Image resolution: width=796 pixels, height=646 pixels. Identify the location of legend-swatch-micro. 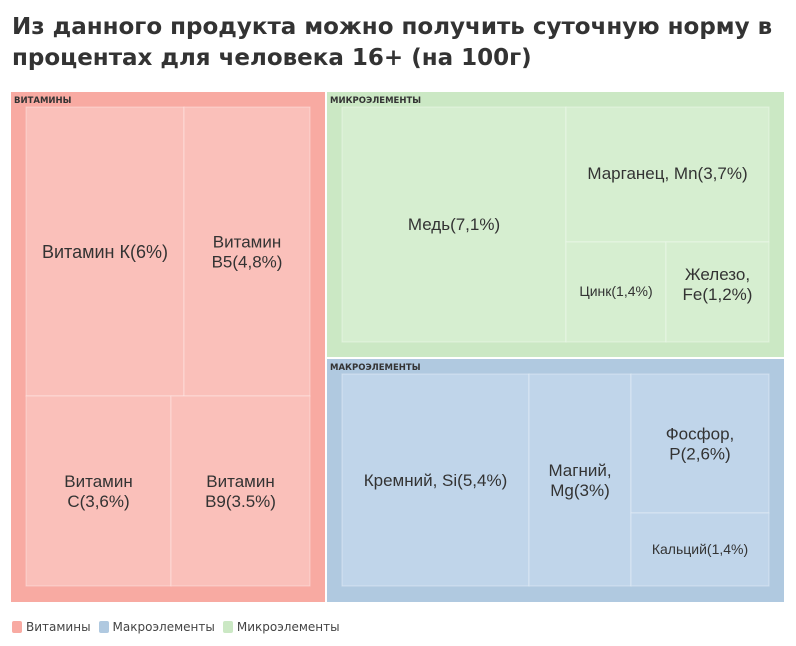
(227, 627).